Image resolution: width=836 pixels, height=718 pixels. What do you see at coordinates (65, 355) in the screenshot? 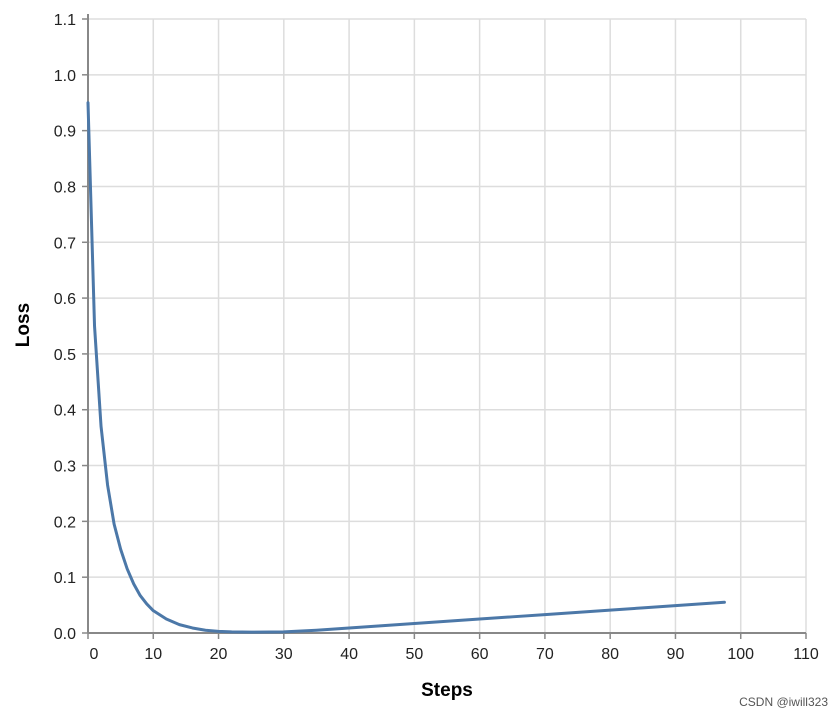
I see `y-tick-label: 0.5` at bounding box center [65, 355].